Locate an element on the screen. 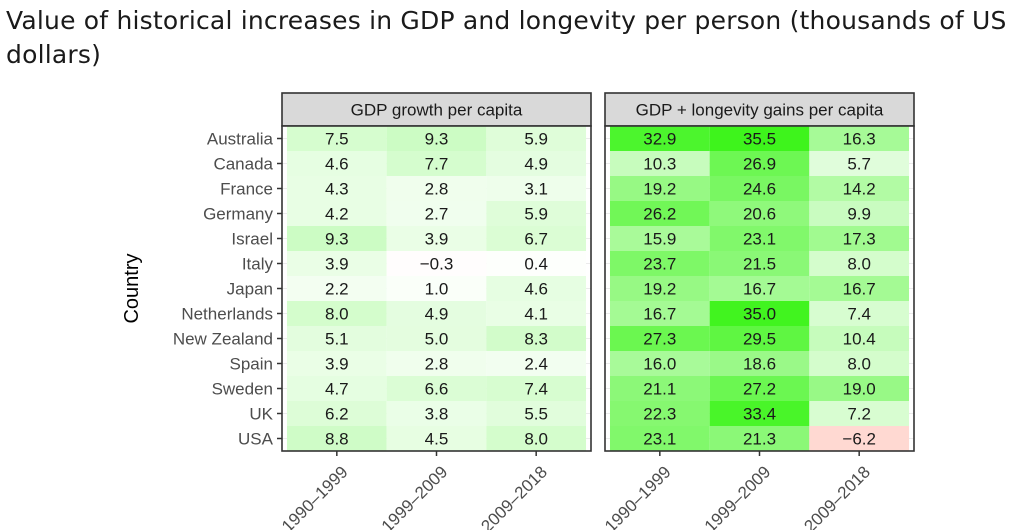  y-axis-title: Country is located at coordinates (132, 288).